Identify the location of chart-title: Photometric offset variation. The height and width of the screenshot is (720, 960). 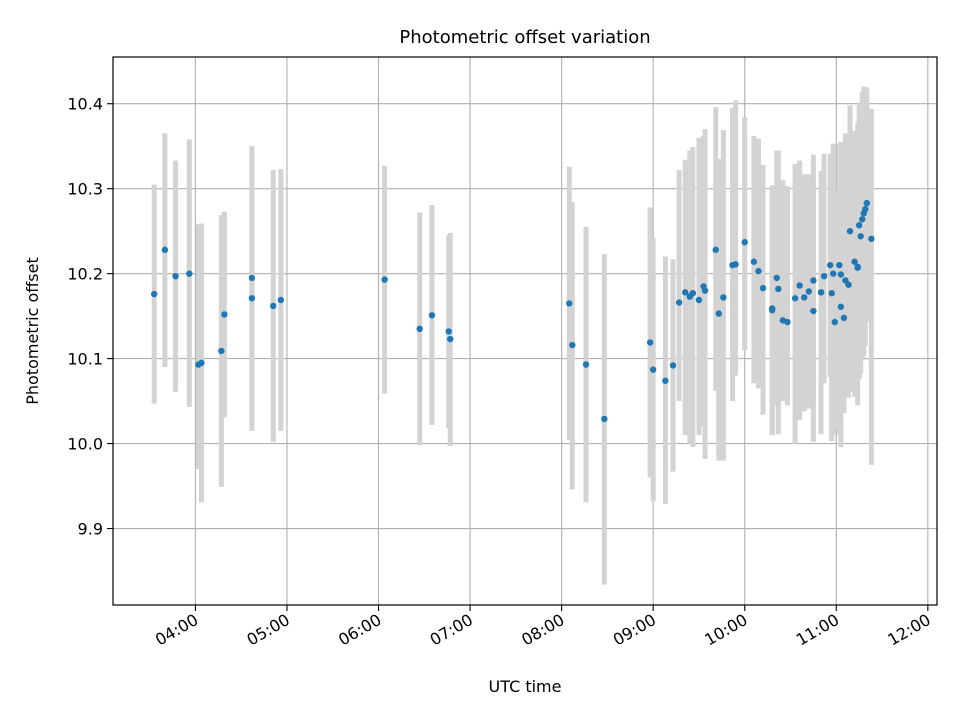
(524, 37).